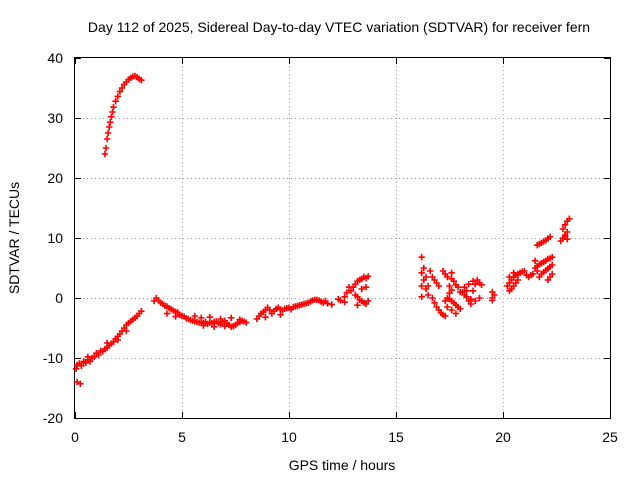 This screenshot has width=640, height=485. Describe the element at coordinates (14, 238) in the screenshot. I see `y-axis-title: SDTVAR / TECUs` at that location.